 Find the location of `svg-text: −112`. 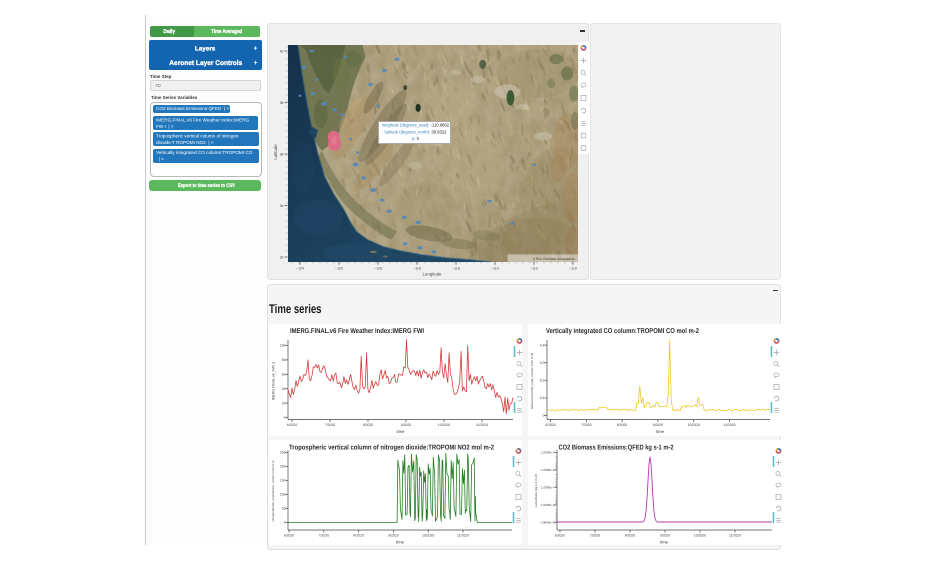

svg-text: −112 is located at coordinates (534, 269).